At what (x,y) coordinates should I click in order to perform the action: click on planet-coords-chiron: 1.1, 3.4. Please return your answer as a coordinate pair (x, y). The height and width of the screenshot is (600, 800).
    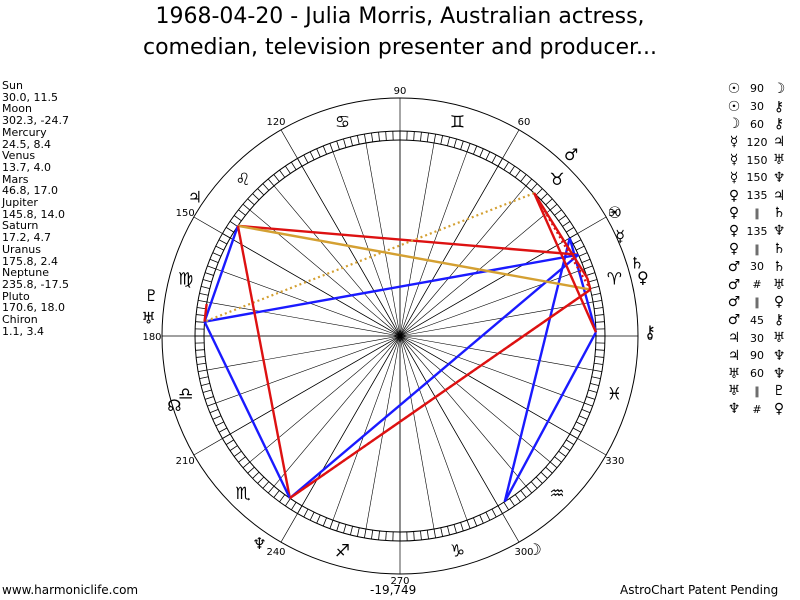
    Looking at the image, I should click on (23, 331).